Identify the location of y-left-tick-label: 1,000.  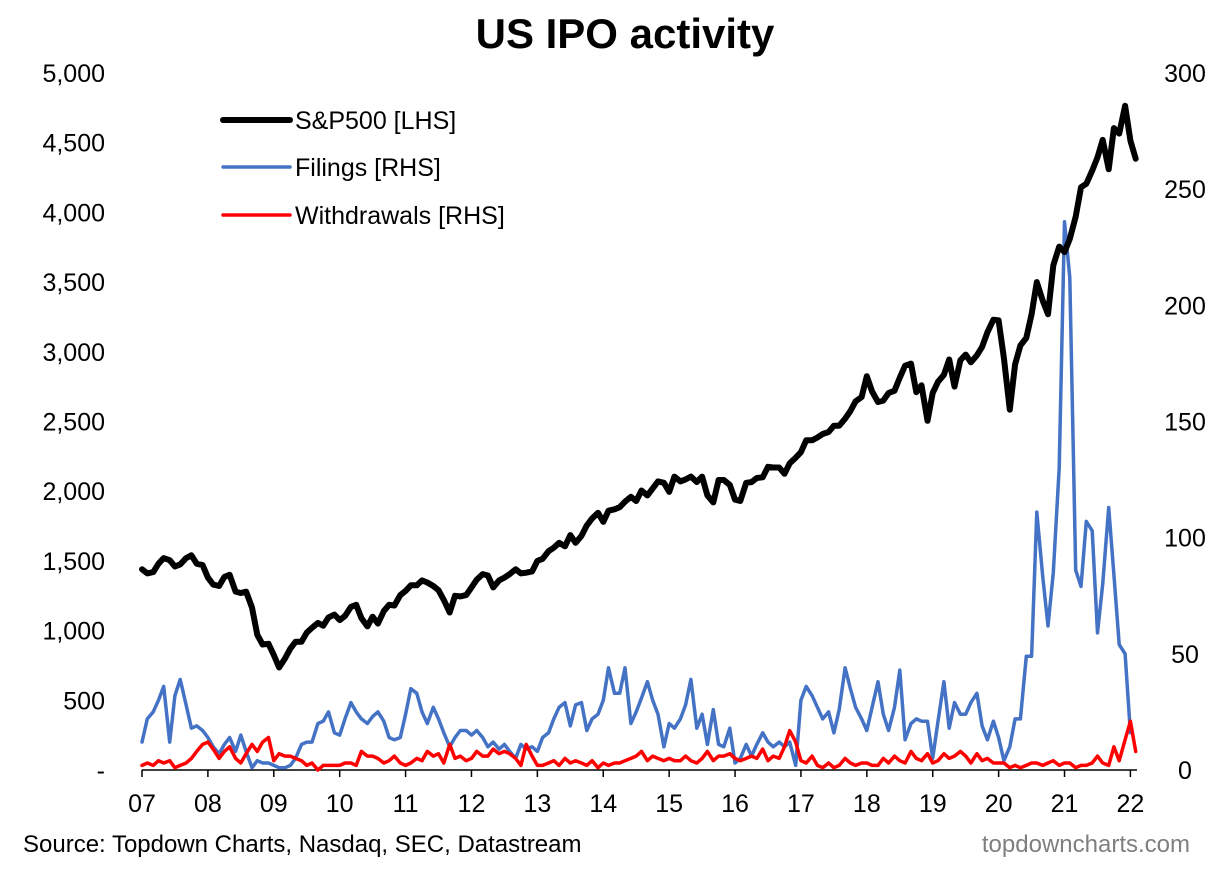
(73, 632).